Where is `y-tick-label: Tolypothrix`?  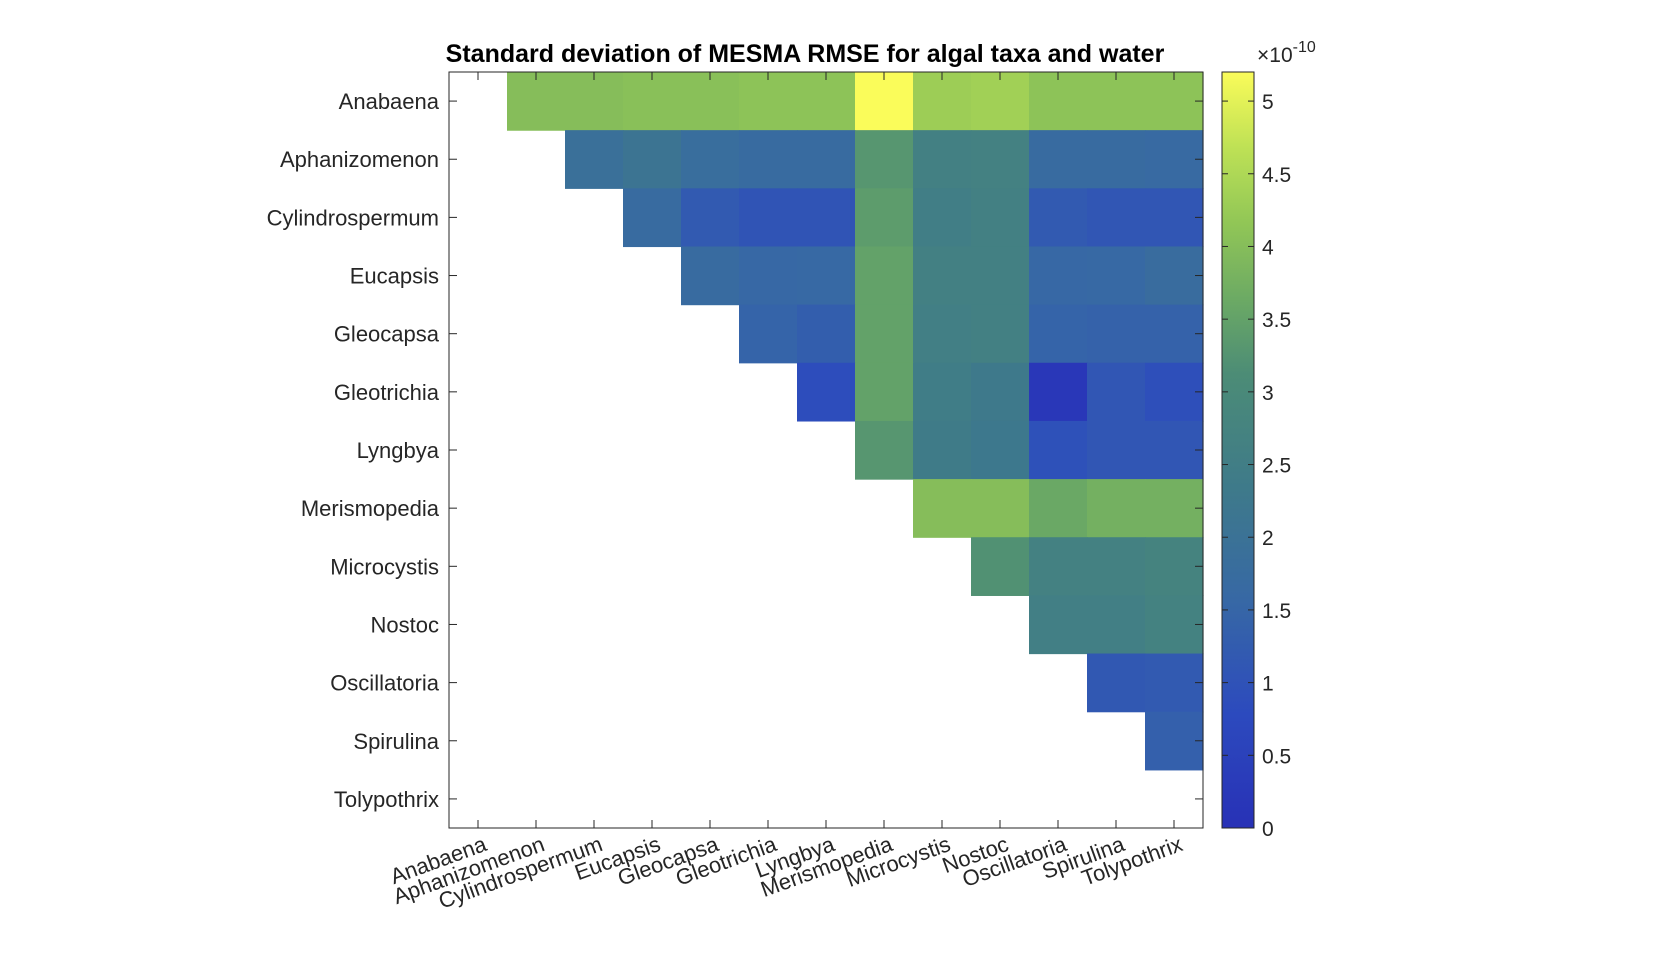
y-tick-label: Tolypothrix is located at coordinates (386, 799).